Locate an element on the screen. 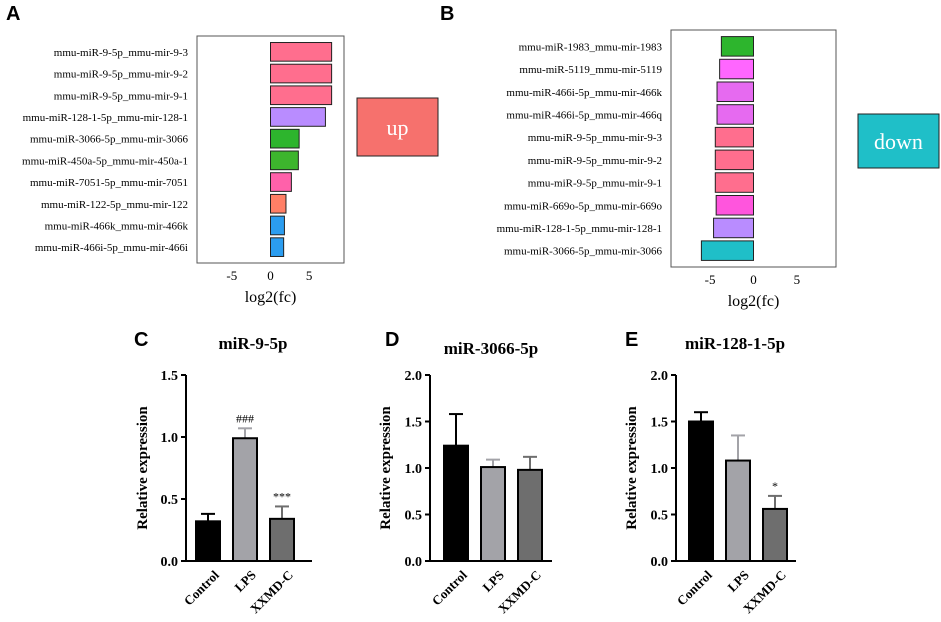  category-label: mmu-miR-450a-5p_mmu-mir-450a-1 is located at coordinates (105, 161).